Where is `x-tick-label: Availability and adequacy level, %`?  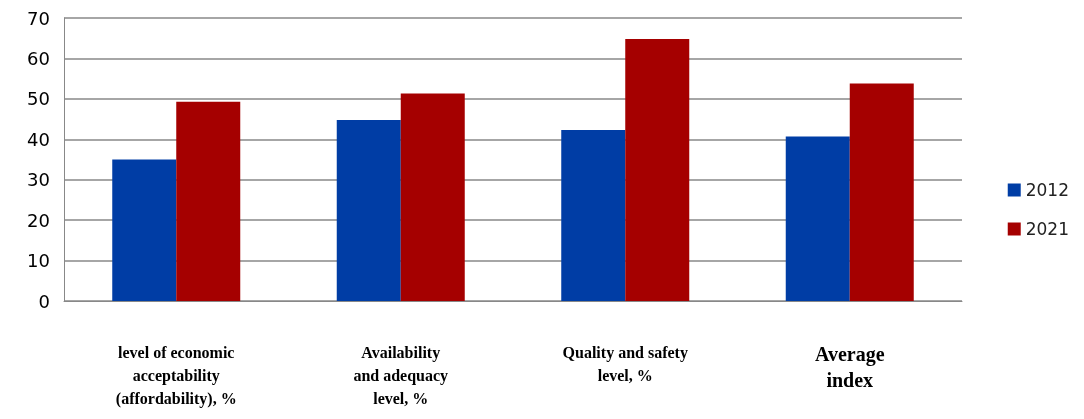
x-tick-label: Availability and adequacy level, % is located at coordinates (401, 375).